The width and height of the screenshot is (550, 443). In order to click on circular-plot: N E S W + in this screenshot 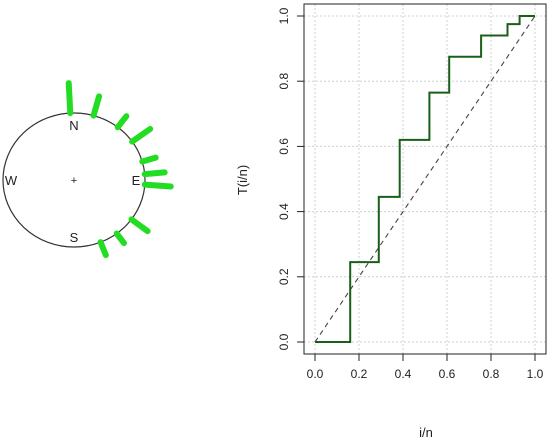, I will do `click(88, 169)`.